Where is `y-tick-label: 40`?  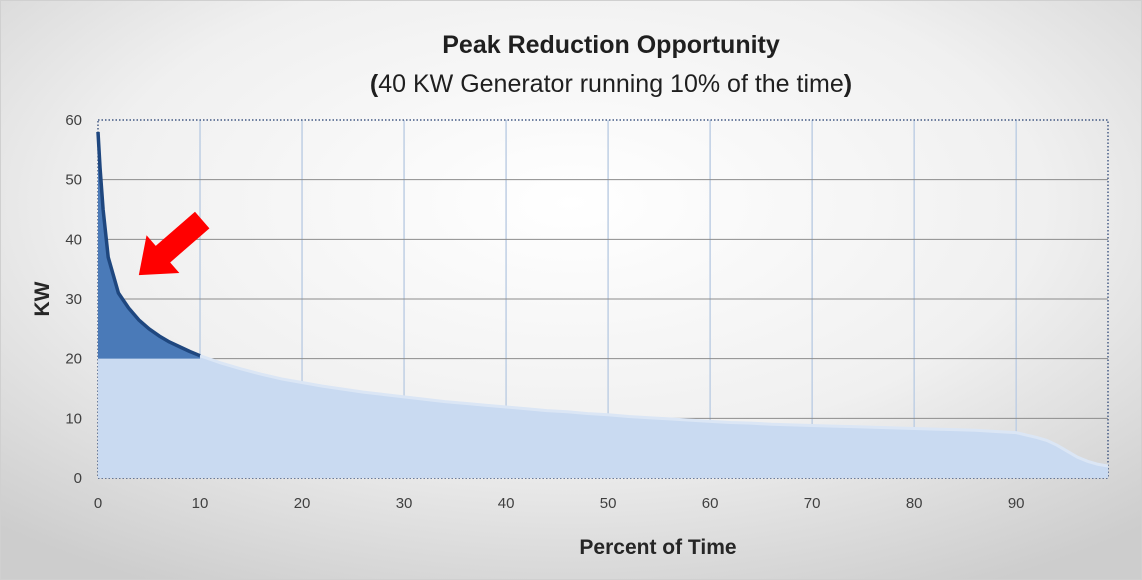 y-tick-label: 40 is located at coordinates (73, 239).